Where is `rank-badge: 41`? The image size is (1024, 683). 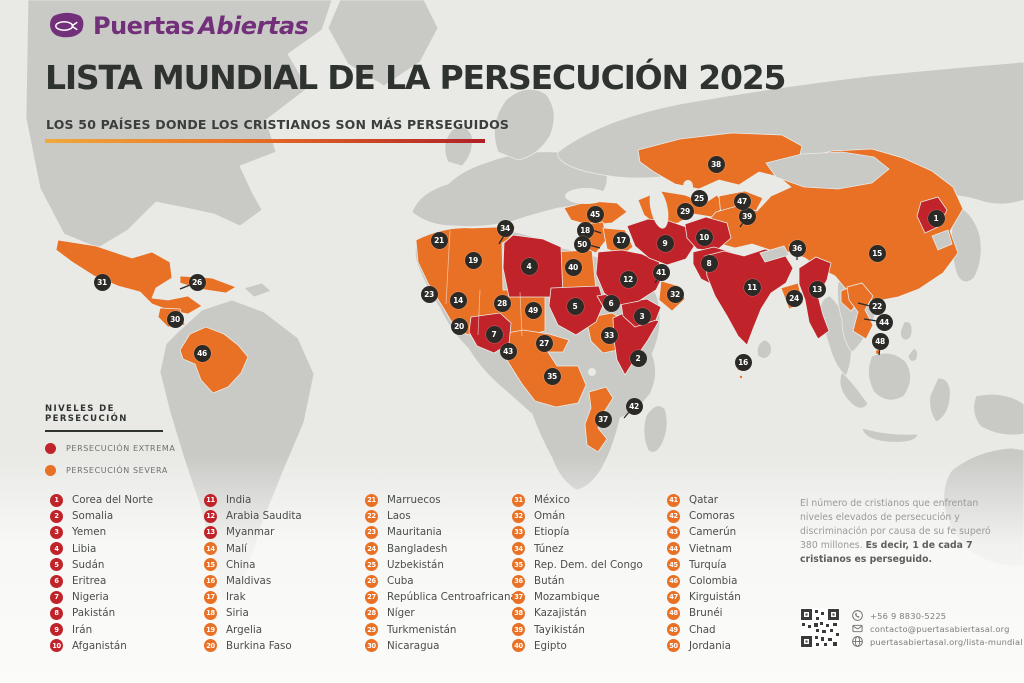
rank-badge: 41 is located at coordinates (673, 500).